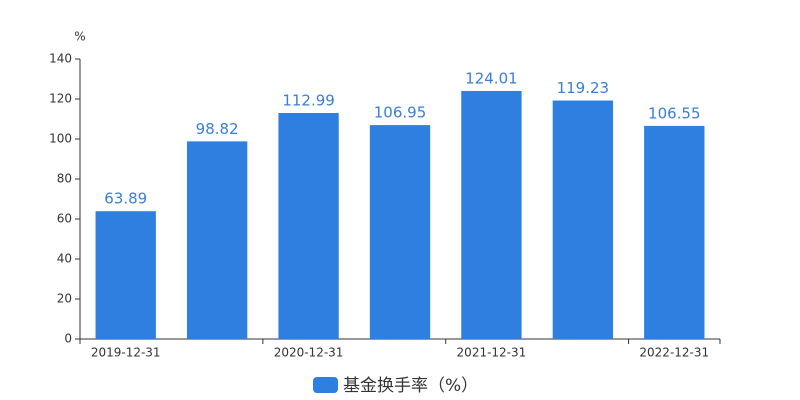 This screenshot has width=800, height=400. Describe the element at coordinates (60, 99) in the screenshot. I see `y-tick-label: 120` at that location.